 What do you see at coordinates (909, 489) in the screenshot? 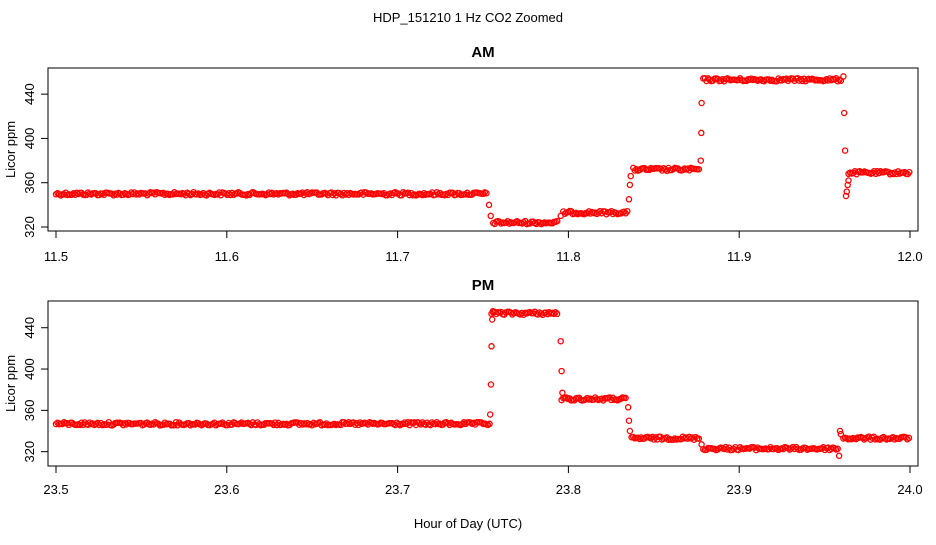
I see `x-tick-label: 24.0` at bounding box center [909, 489].